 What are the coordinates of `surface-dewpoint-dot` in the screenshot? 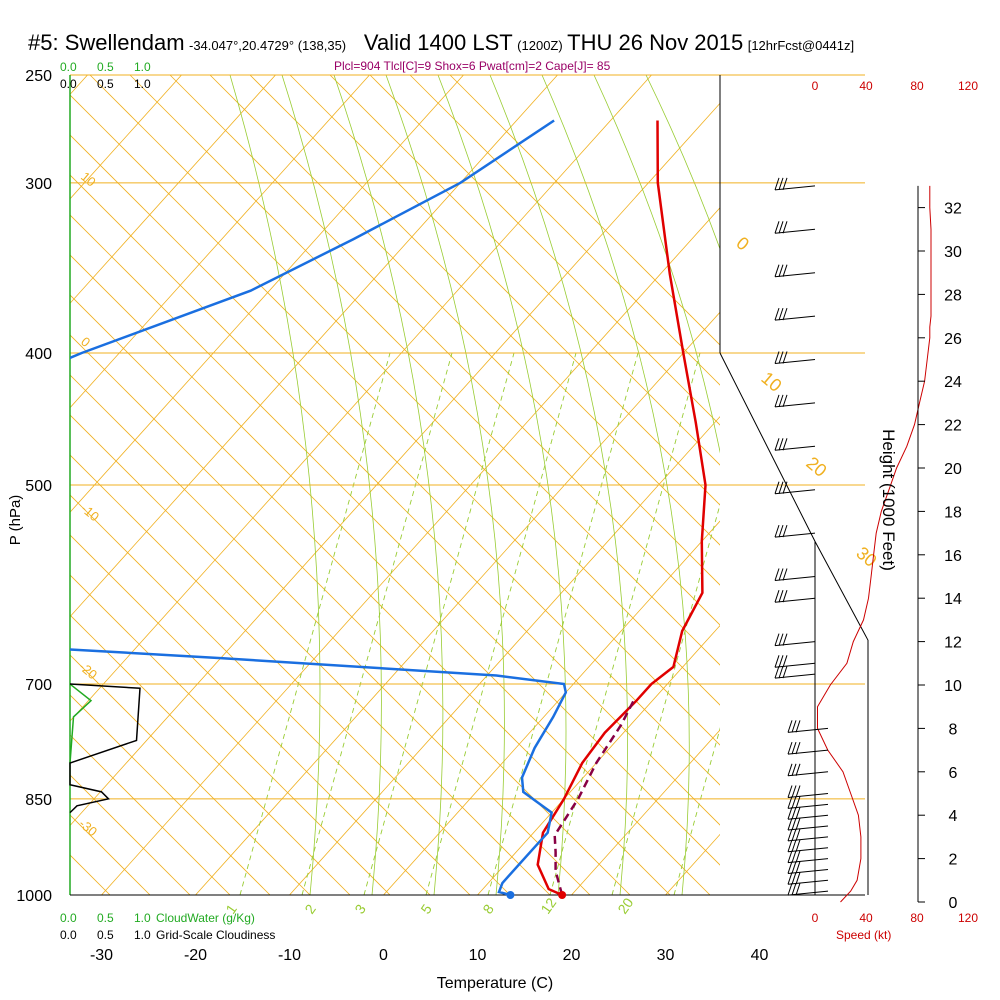 It's located at (510, 895).